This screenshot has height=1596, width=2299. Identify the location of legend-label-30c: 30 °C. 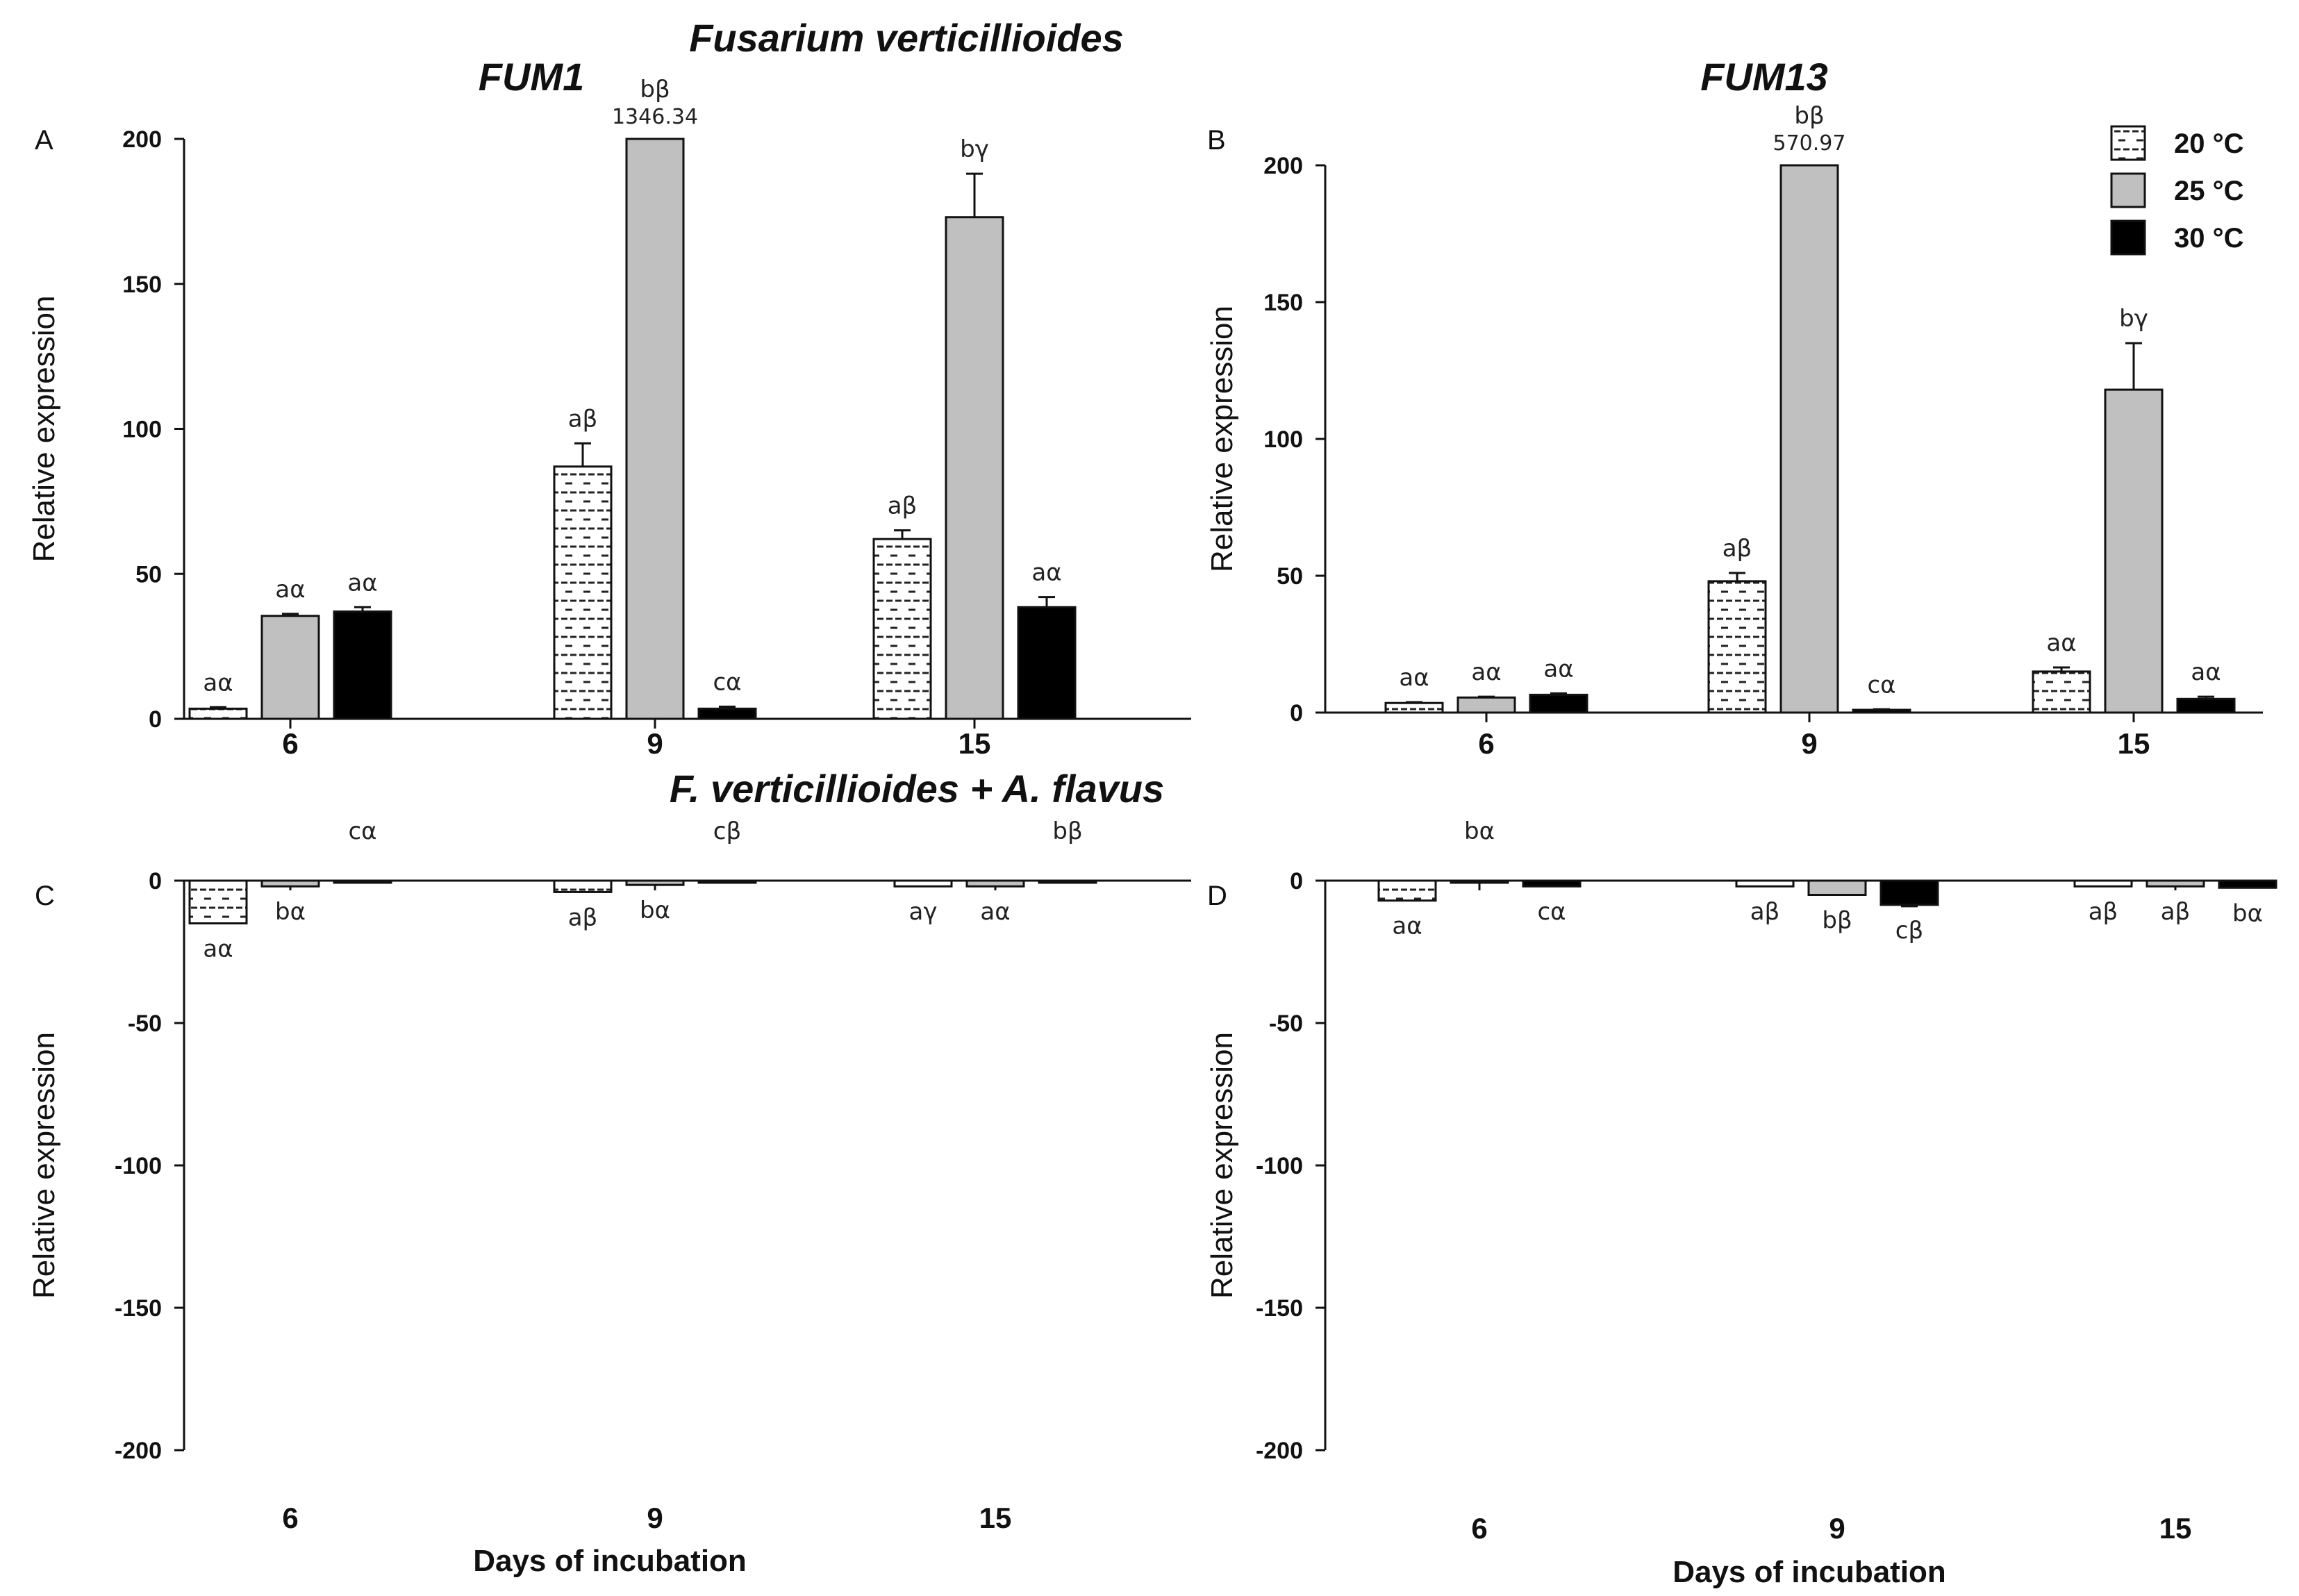
(2209, 238).